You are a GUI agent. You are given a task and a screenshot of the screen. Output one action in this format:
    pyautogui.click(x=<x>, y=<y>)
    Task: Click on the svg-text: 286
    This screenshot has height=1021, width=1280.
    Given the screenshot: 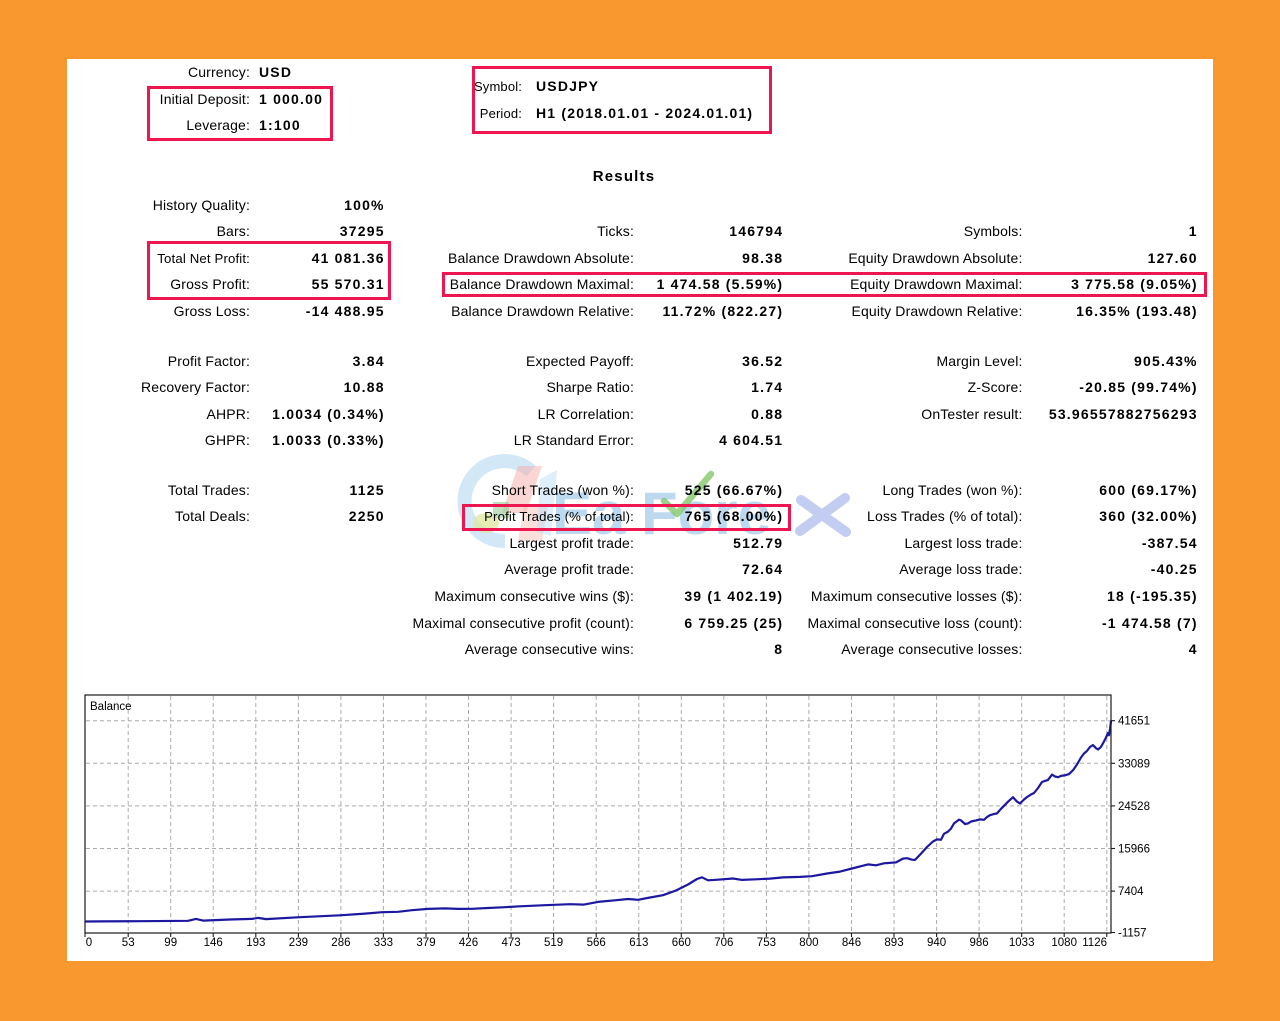 What is the action you would take?
    pyautogui.click(x=340, y=943)
    